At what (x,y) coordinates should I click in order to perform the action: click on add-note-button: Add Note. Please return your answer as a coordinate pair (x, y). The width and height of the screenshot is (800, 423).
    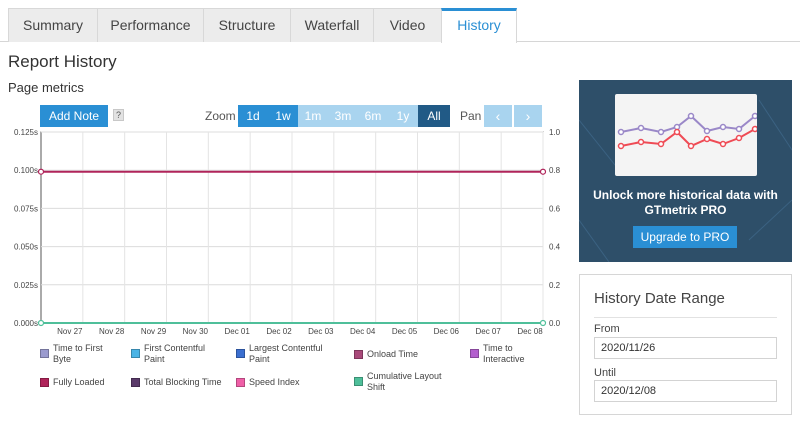
    Looking at the image, I should click on (74, 116).